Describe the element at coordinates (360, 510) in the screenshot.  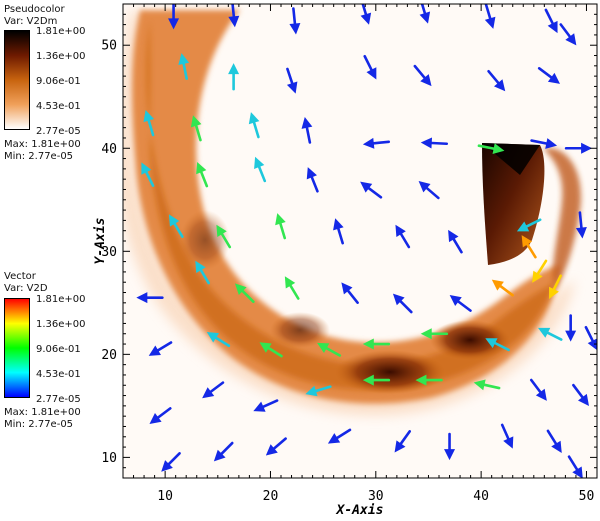
I see `x-axis-label: X-Axis` at that location.